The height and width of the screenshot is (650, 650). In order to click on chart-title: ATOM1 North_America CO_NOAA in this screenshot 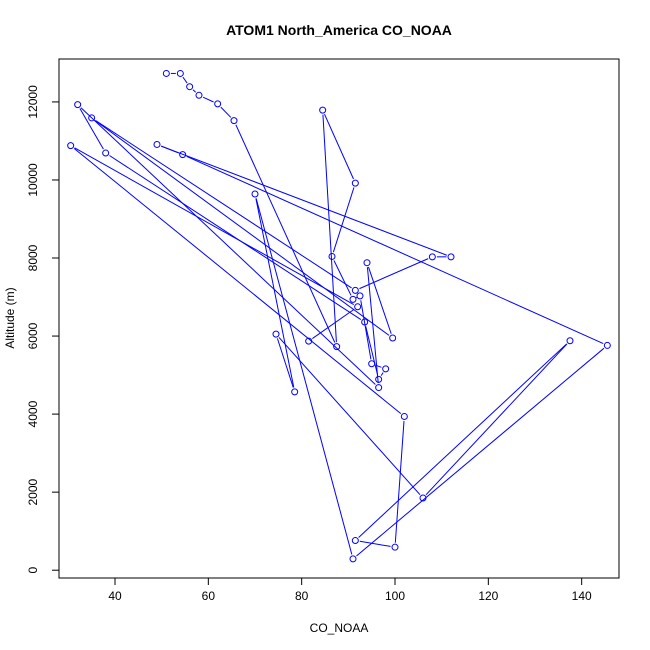, I will do `click(339, 30)`.